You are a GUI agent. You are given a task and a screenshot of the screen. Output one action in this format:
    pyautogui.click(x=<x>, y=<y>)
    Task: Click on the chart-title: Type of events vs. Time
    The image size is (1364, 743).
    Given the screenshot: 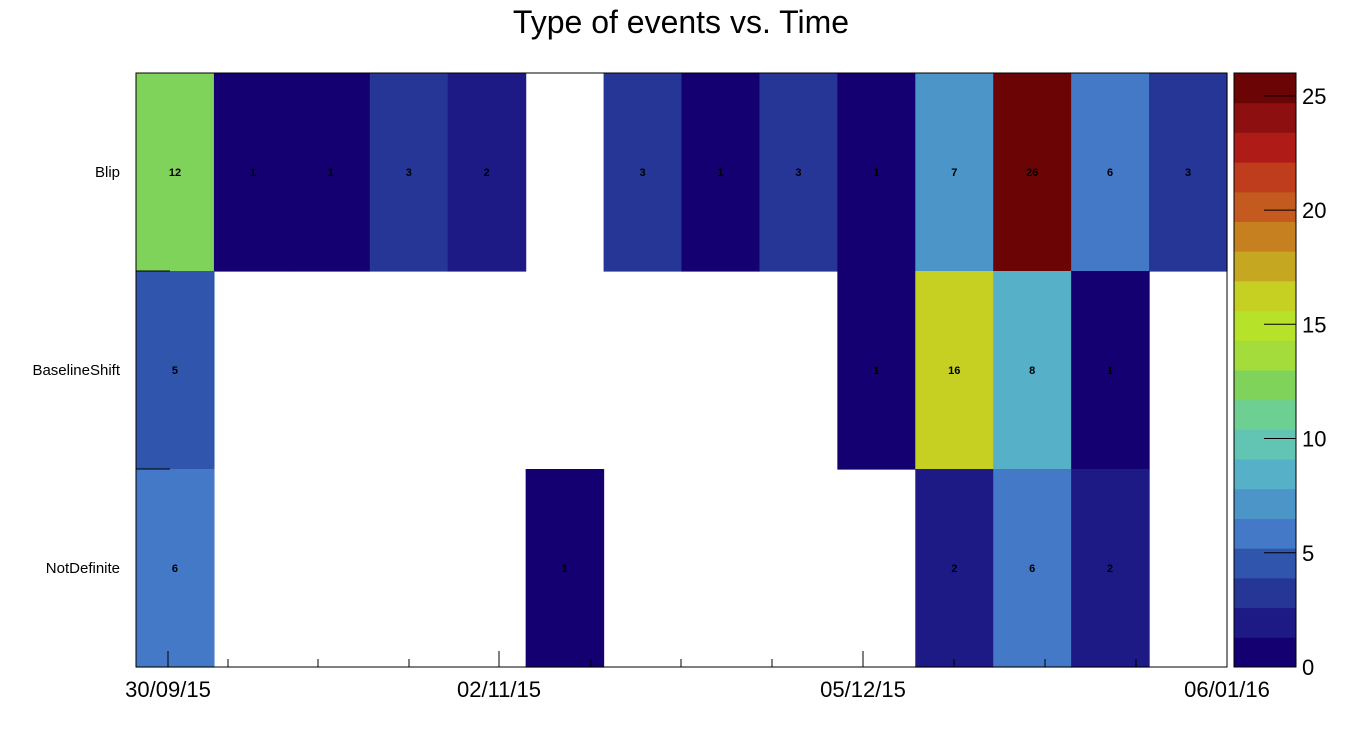 What is the action you would take?
    pyautogui.click(x=681, y=22)
    